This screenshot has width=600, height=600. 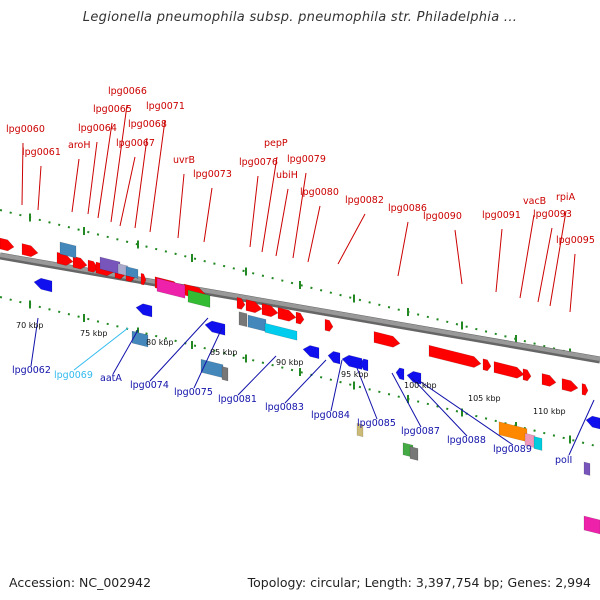 What do you see at coordinates (552, 214) in the screenshot?
I see `gene-label-top: lpg0093` at bounding box center [552, 214].